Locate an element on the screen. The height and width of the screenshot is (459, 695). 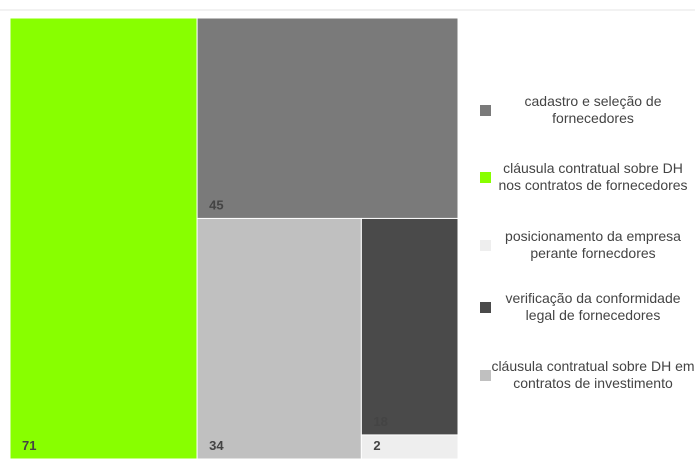
tile-label: 18 is located at coordinates (380, 421).